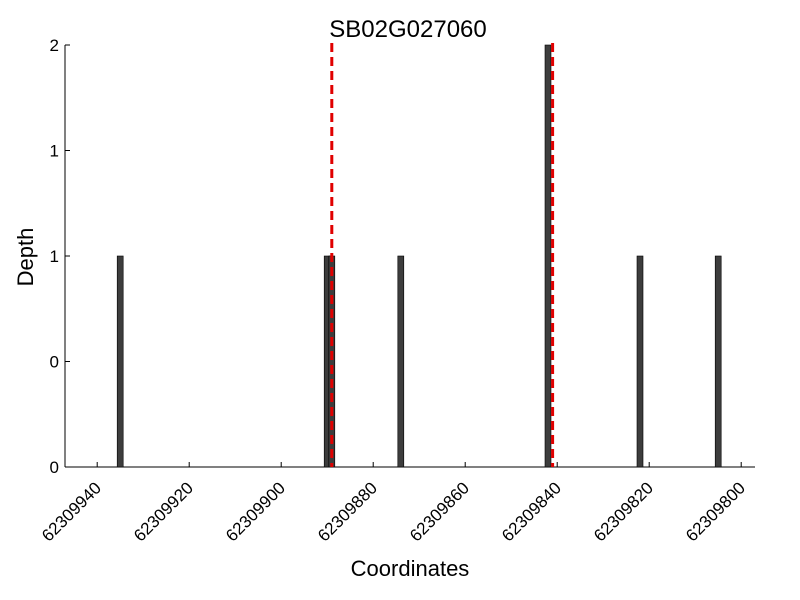 The width and height of the screenshot is (800, 600). I want to click on x-tick-label: 62309900, so click(255, 511).